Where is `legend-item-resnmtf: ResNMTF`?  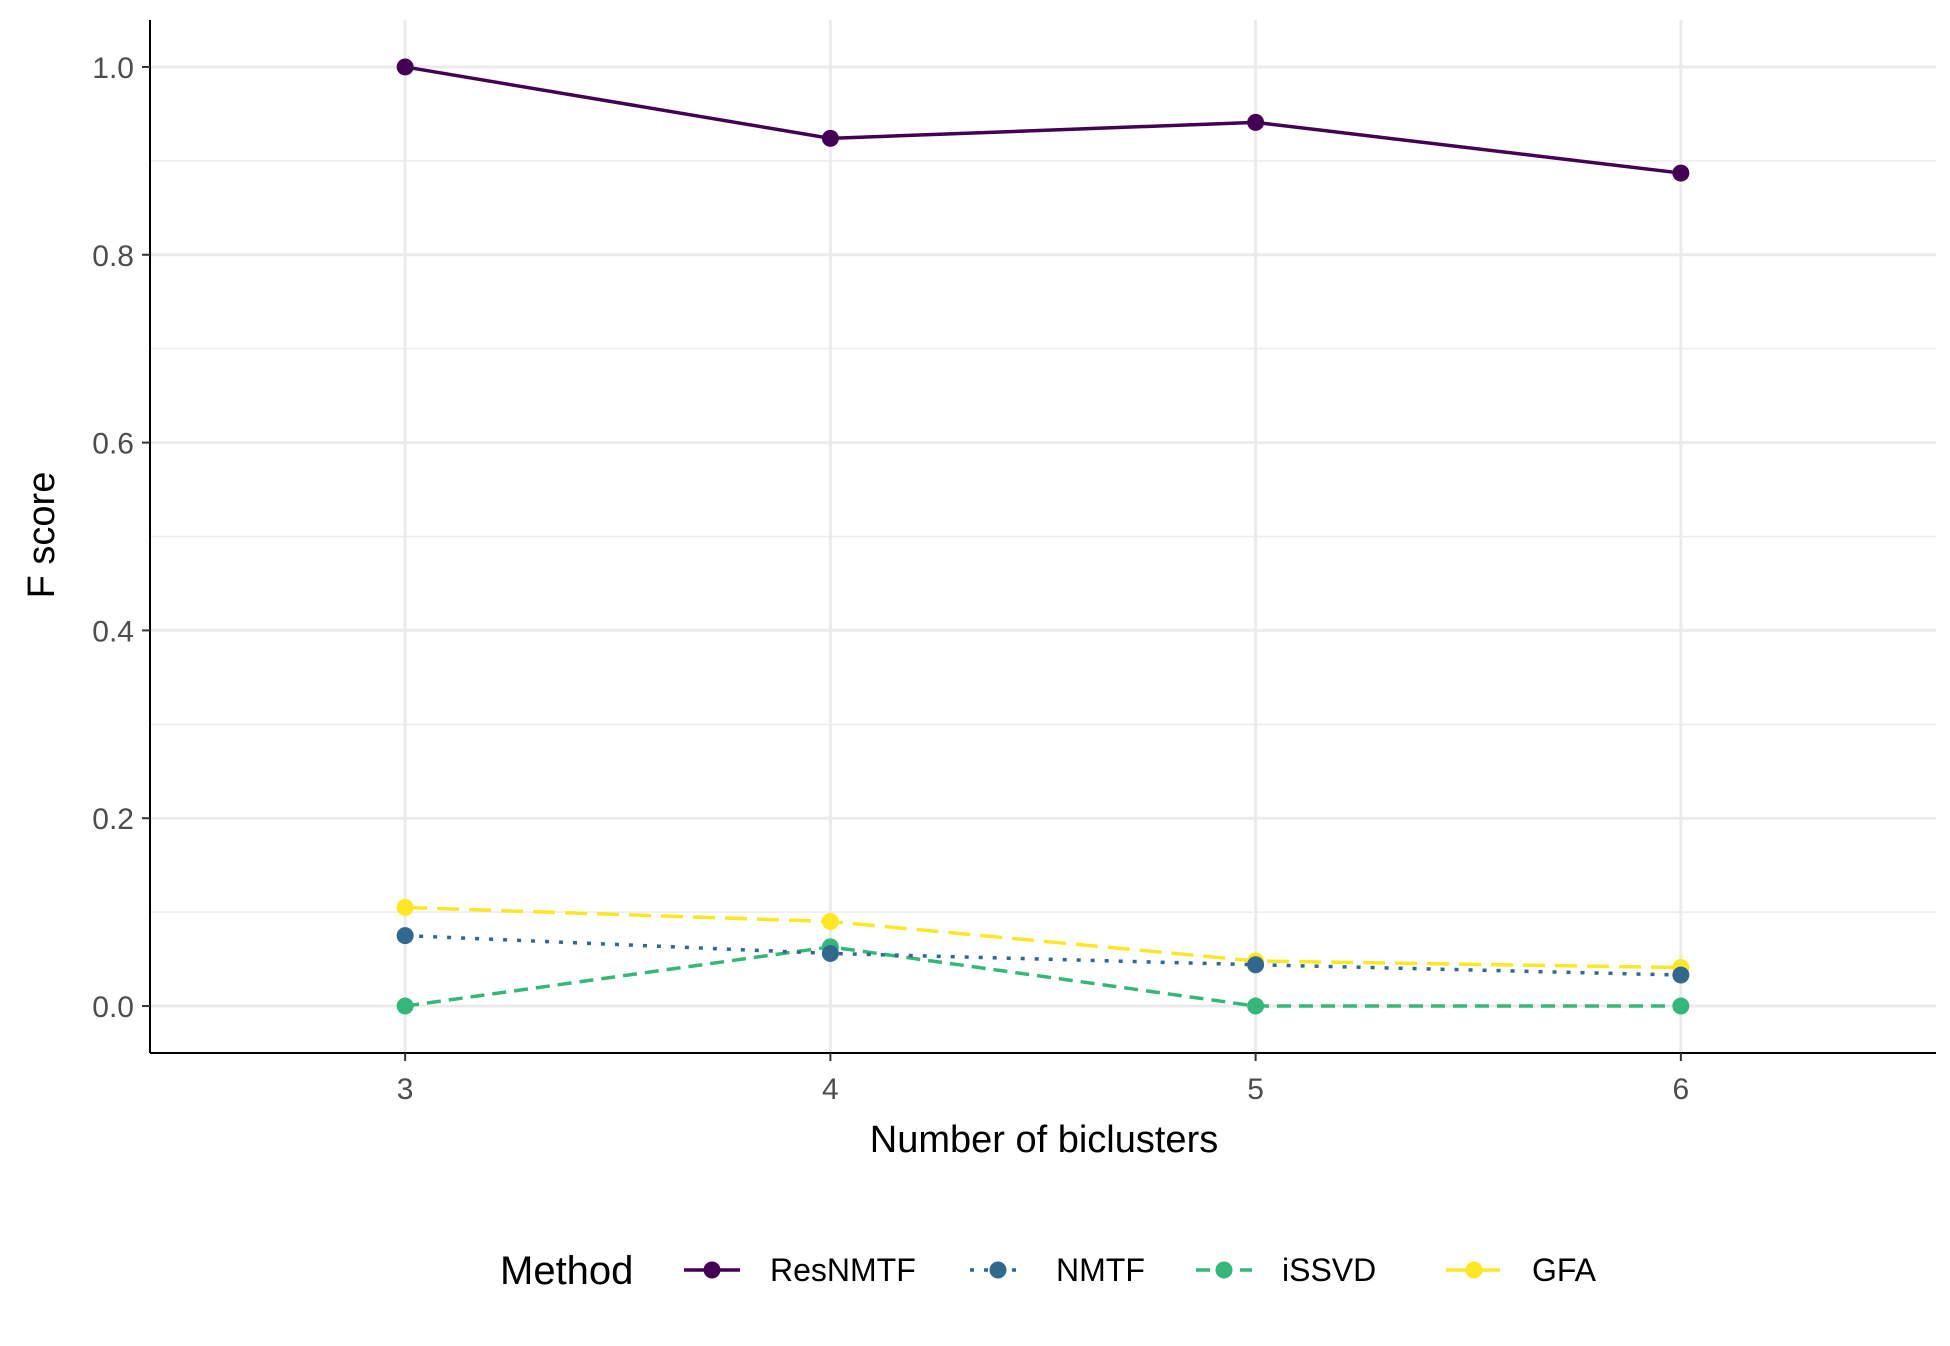 legend-item-resnmtf: ResNMTF is located at coordinates (800, 1270).